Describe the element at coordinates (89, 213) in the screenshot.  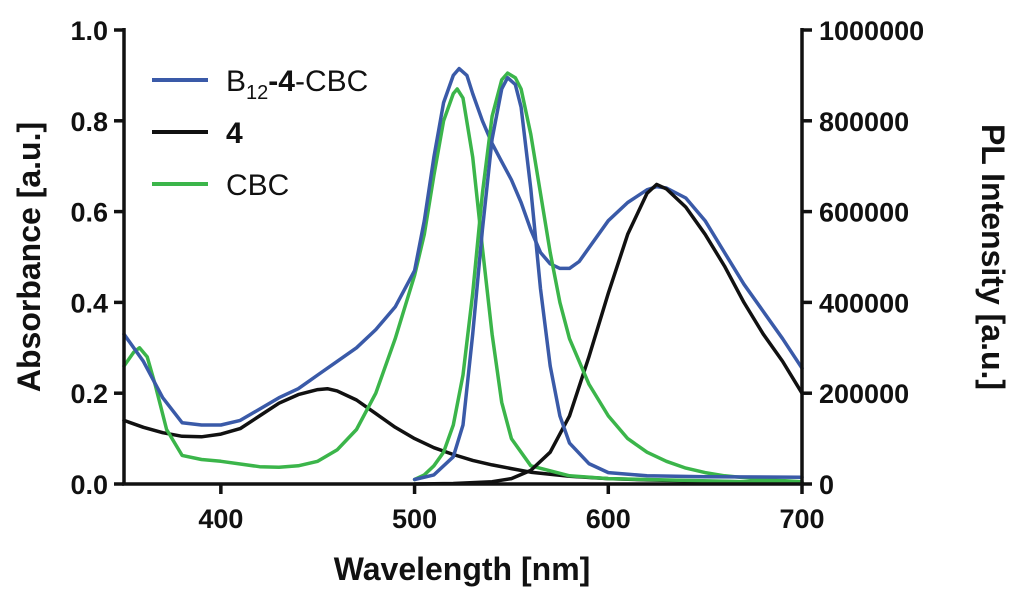
I see `y-left-tick-label: 0.6` at that location.